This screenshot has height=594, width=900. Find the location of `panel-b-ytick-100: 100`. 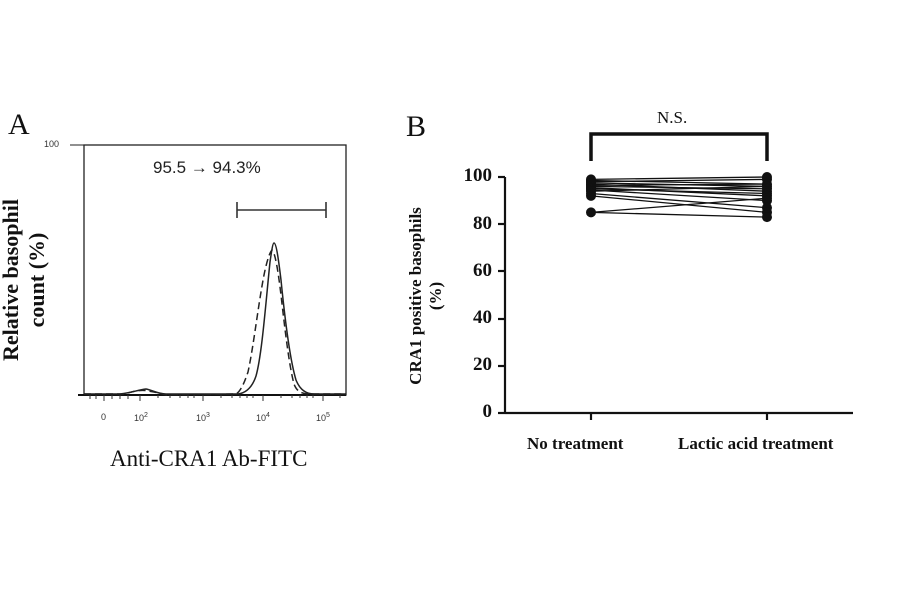

panel-b-ytick-100: 100 is located at coordinates (478, 175).